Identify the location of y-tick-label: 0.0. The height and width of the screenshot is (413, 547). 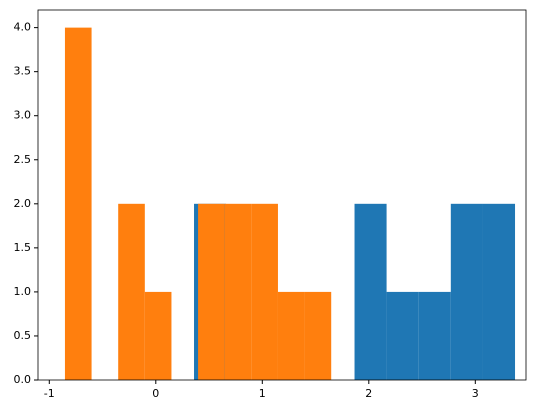
(23, 379).